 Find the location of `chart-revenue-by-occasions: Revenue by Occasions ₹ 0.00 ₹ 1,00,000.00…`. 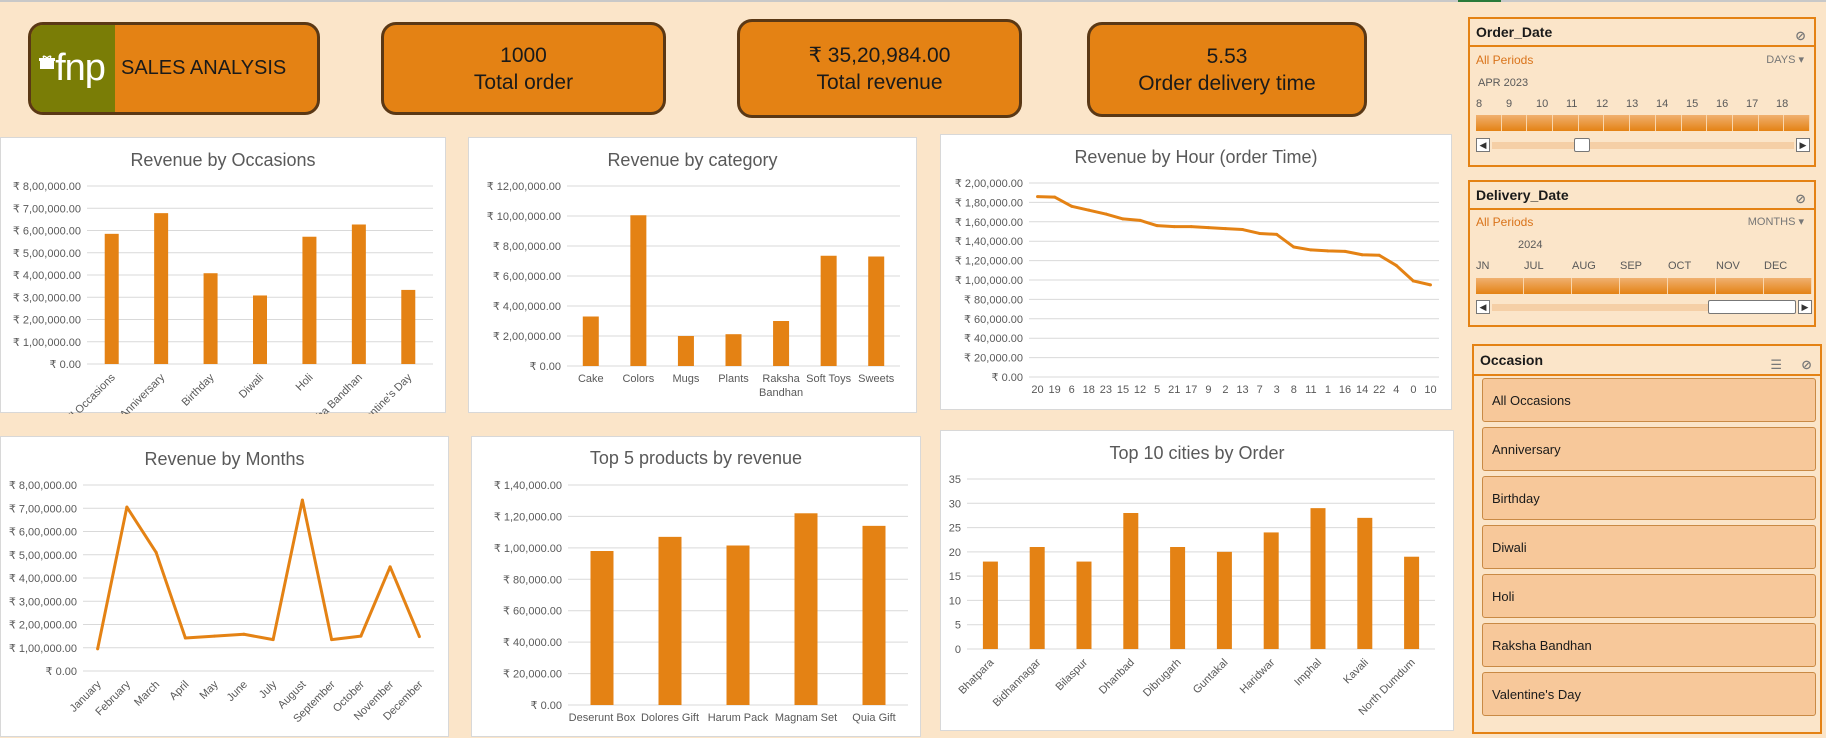

chart-revenue-by-occasions: Revenue by Occasions ₹ 0.00 ₹ 1,00,000.00… is located at coordinates (223, 275).